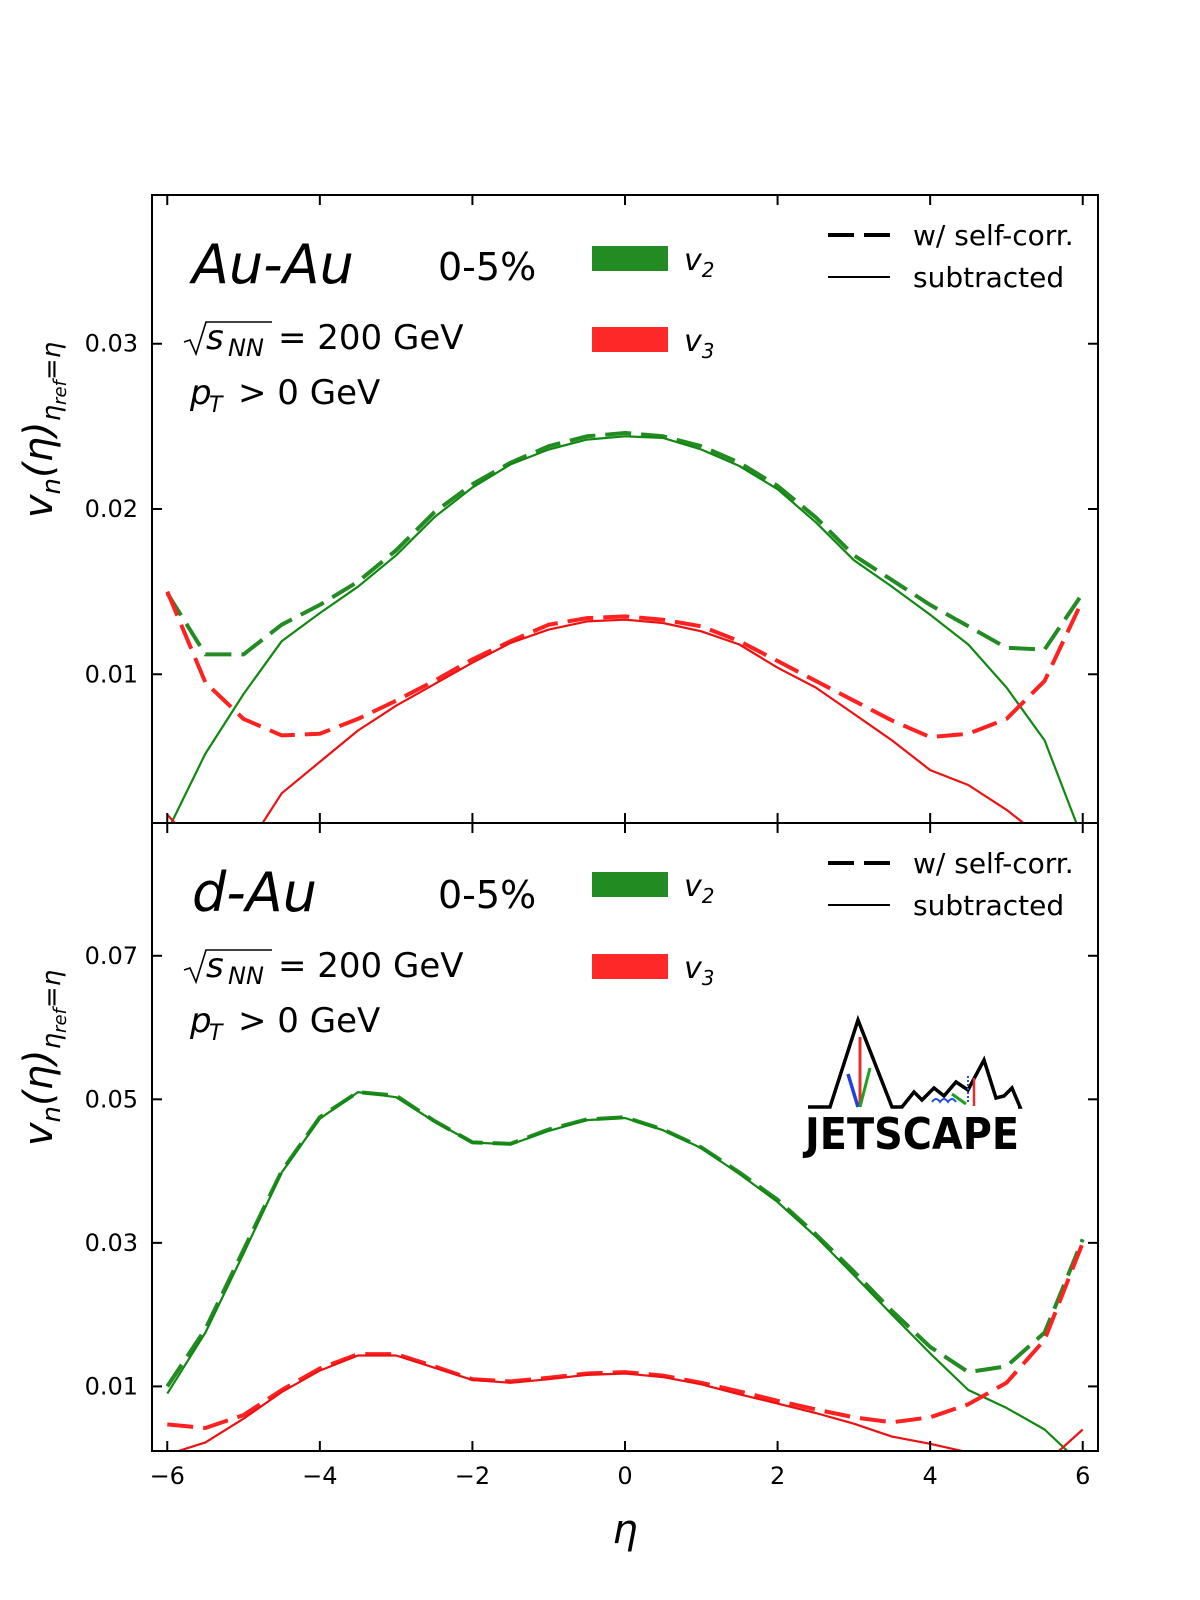 Image resolution: width=1200 pixels, height=1600 pixels. Describe the element at coordinates (988, 905) in the screenshot. I see `bottom-legend-solid-label: subtracted` at that location.